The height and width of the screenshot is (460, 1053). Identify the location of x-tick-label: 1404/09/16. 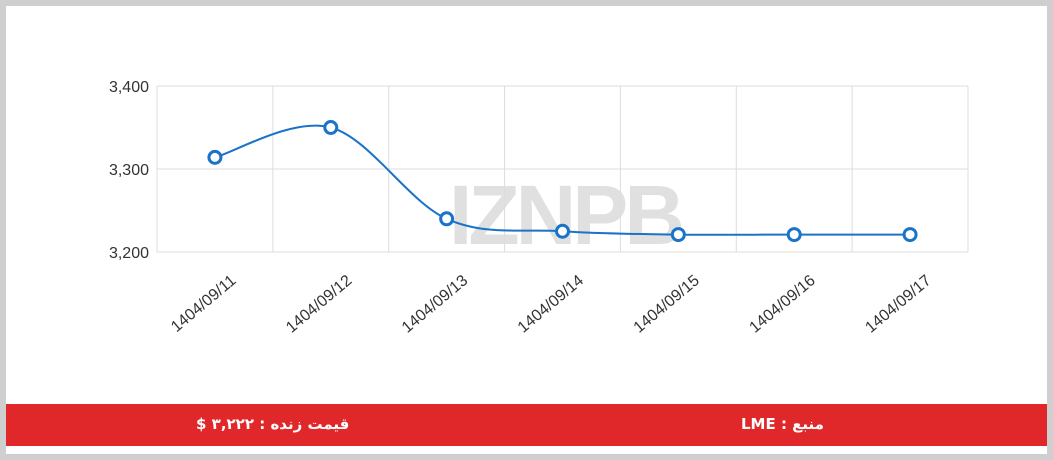
(783, 304).